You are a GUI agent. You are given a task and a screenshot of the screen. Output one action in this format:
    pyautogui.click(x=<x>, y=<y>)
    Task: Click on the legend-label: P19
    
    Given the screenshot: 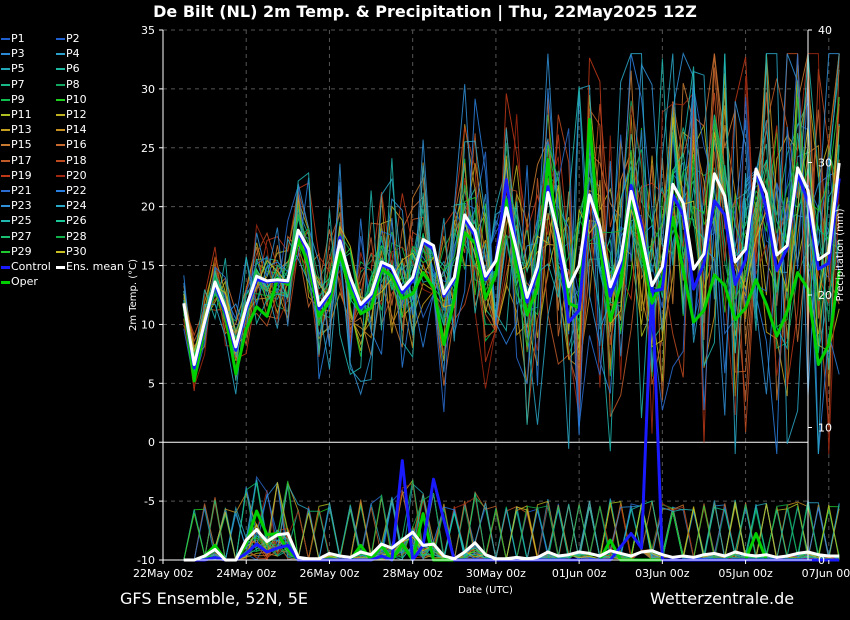 What is the action you would take?
    pyautogui.click(x=21, y=175)
    